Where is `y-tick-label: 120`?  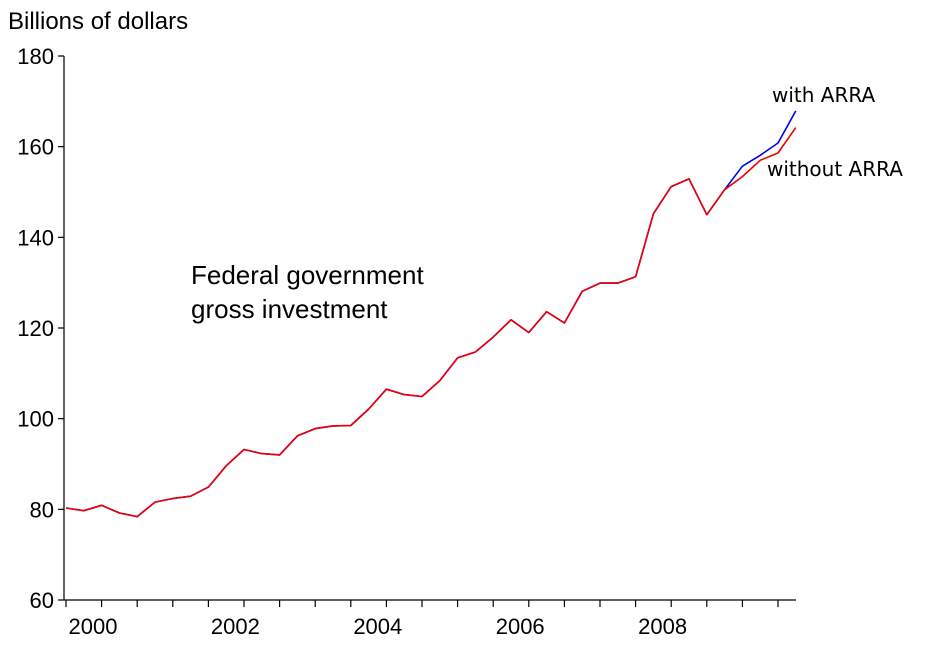 y-tick-label: 120 is located at coordinates (35, 328).